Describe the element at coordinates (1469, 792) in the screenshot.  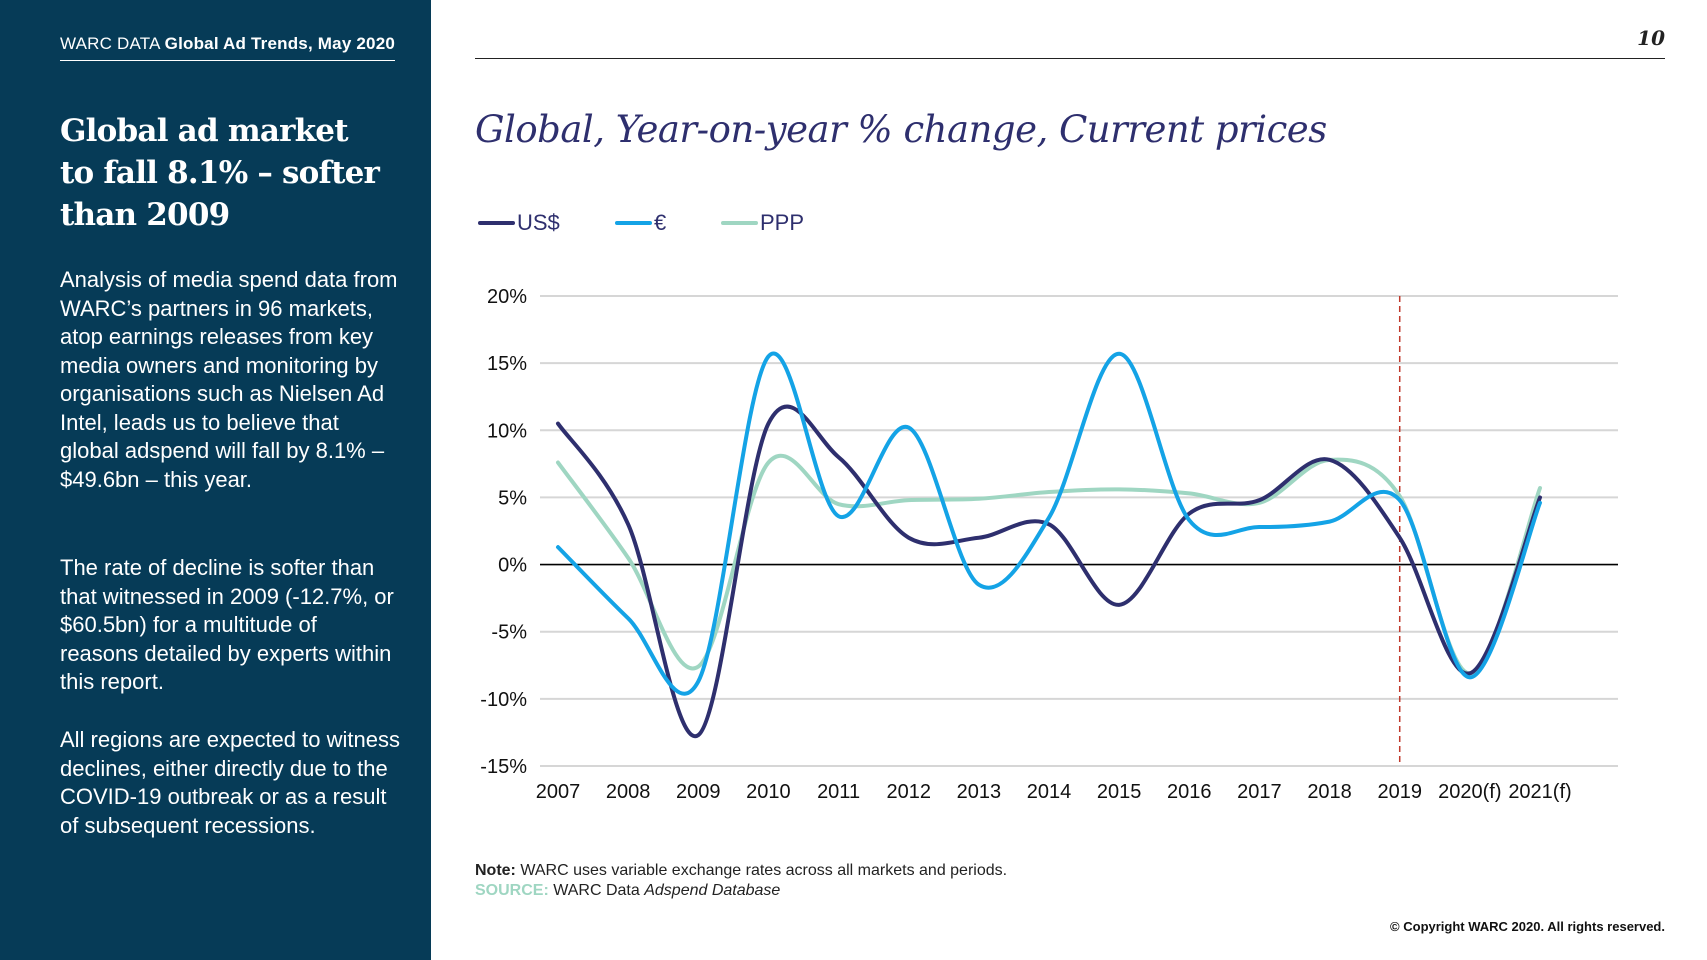
I see `x-tick-label: 2020(f)` at that location.